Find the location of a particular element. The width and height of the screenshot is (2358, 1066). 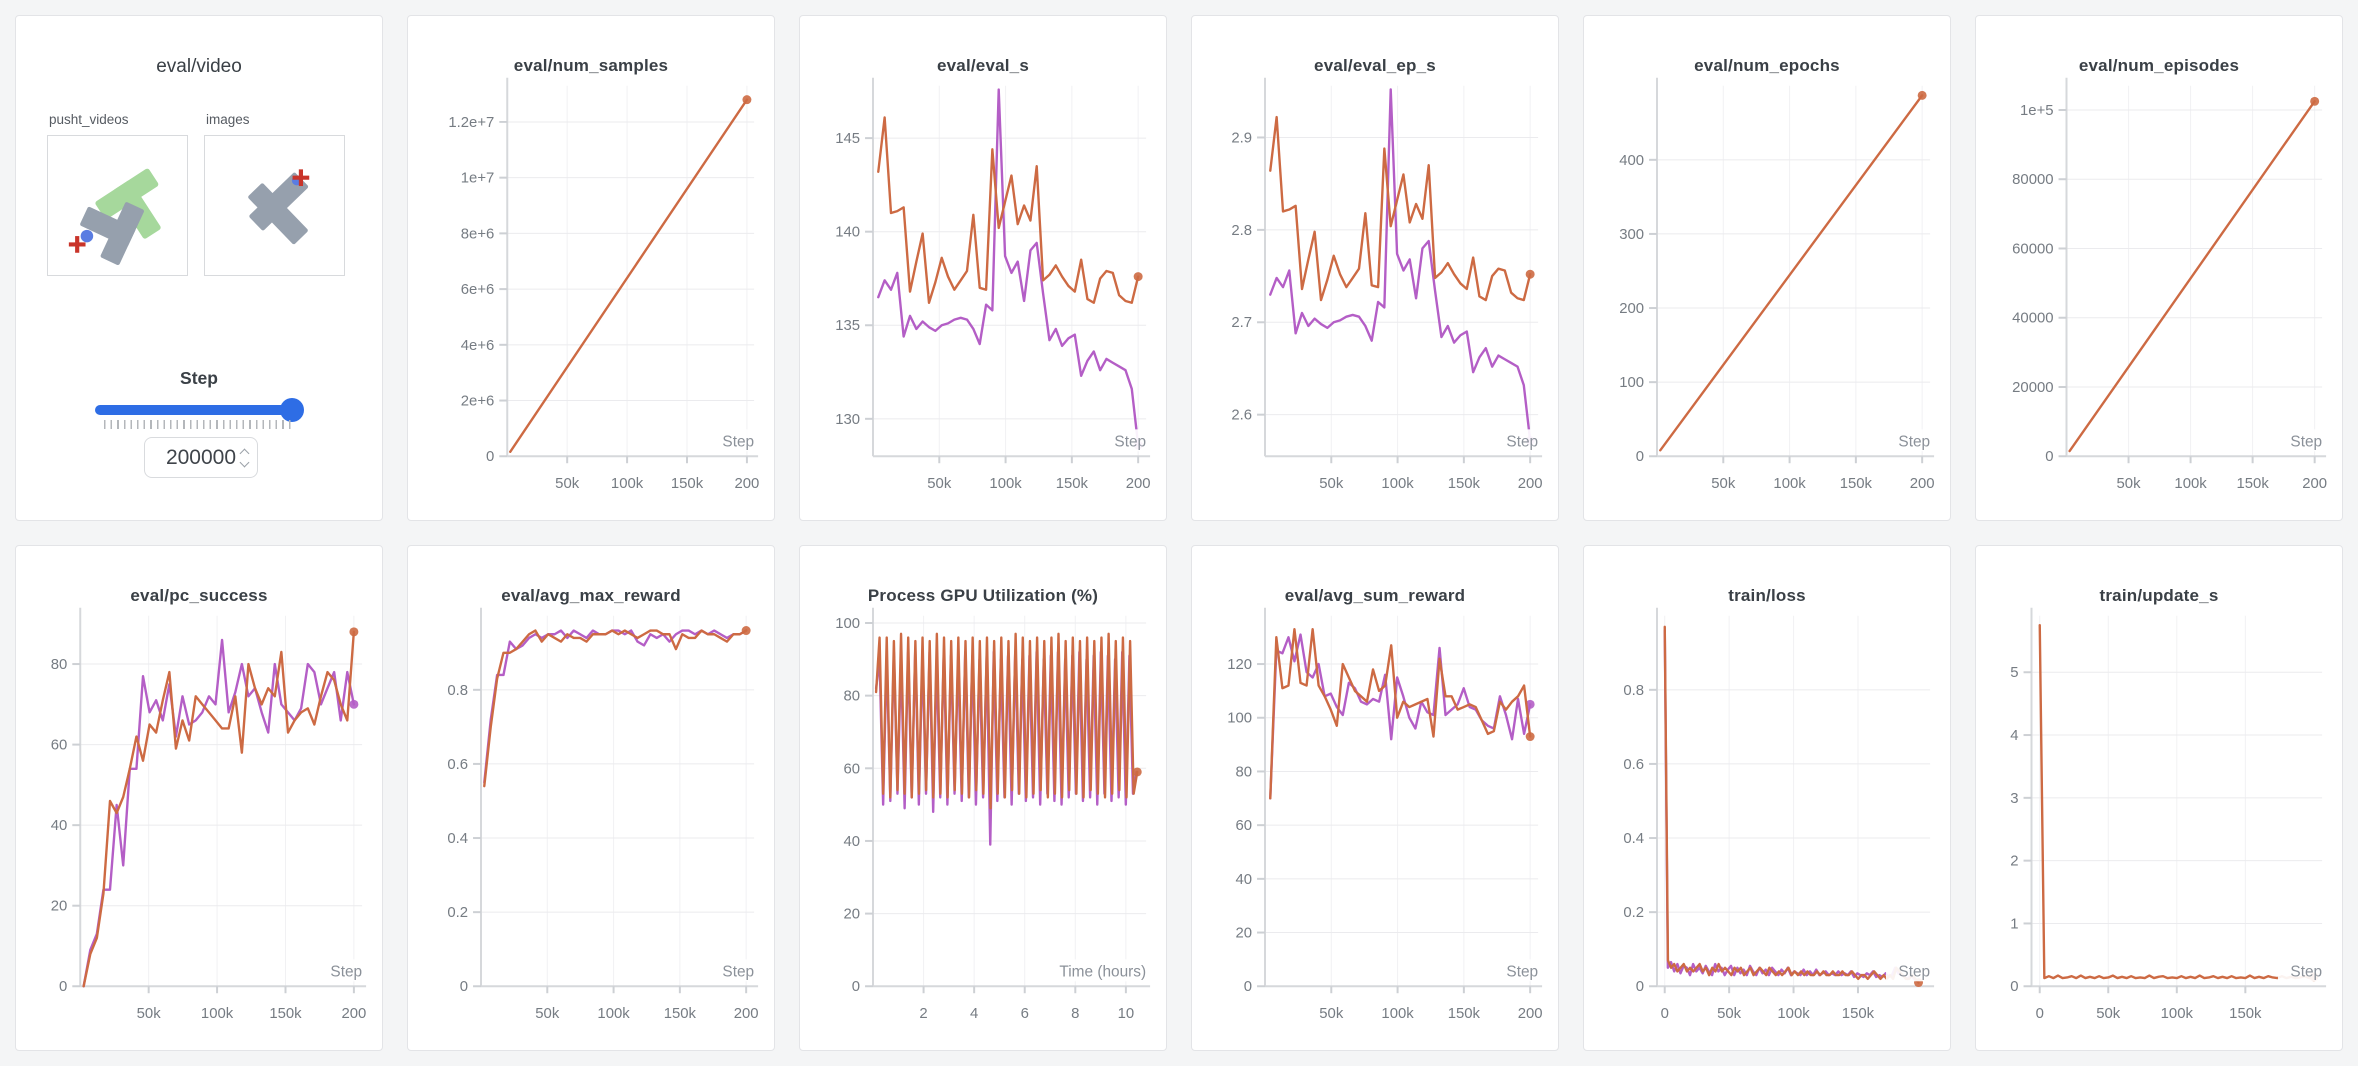

chart-title: eval/avg_max_reward is located at coordinates (591, 595).